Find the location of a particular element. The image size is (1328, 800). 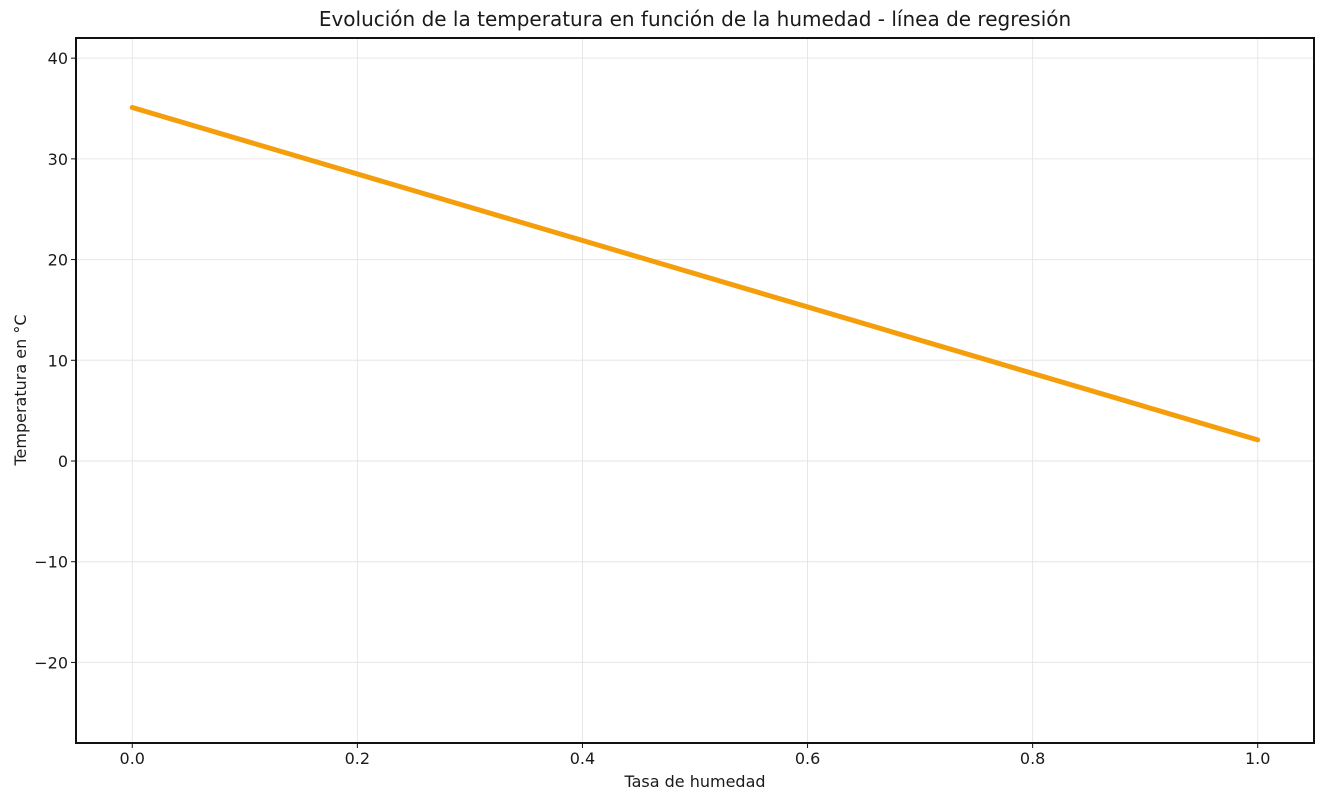

x-tick-label: 0.8 is located at coordinates (1032, 758).